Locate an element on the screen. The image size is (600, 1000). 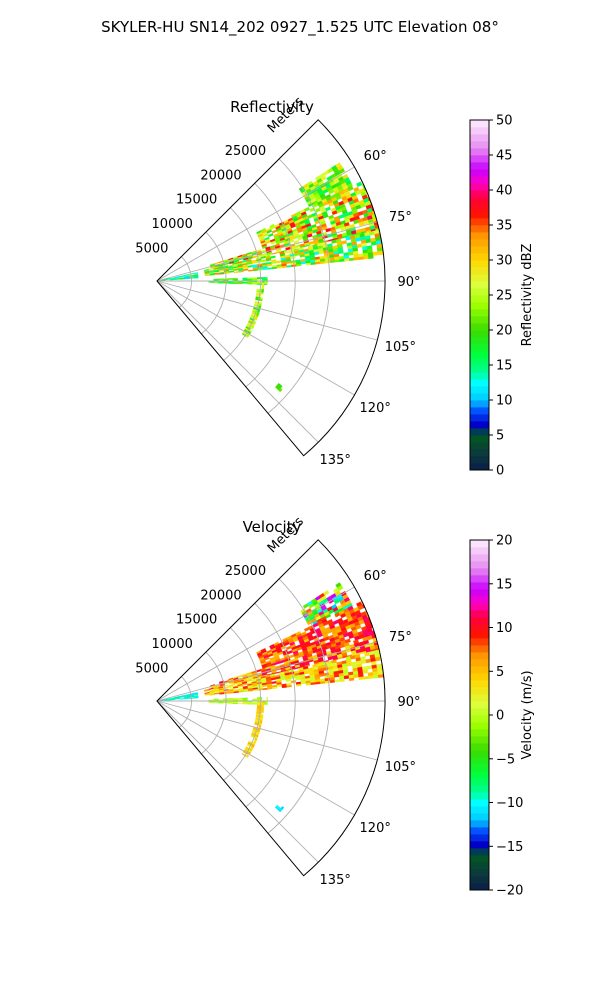
colorbar-tick-label: −5 is located at coordinates (505, 759).